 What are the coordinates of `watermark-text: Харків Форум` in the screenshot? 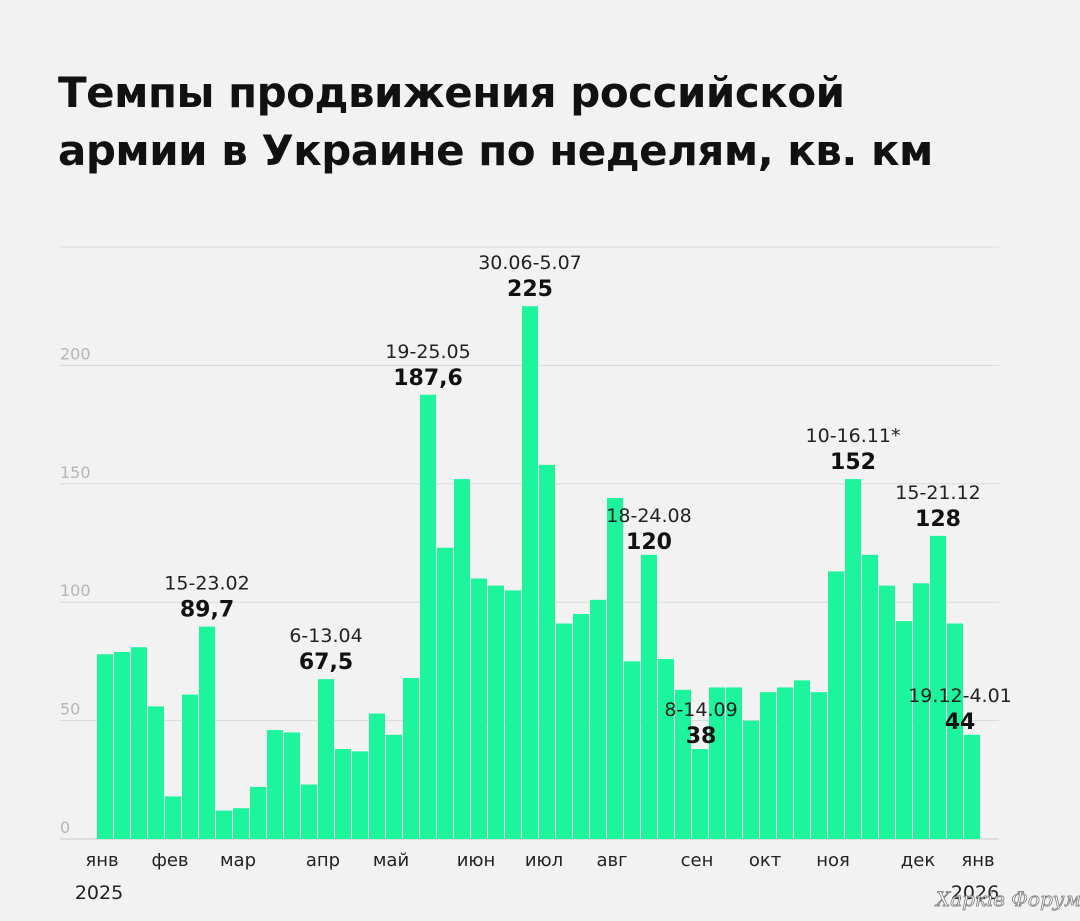 It's located at (1007, 899).